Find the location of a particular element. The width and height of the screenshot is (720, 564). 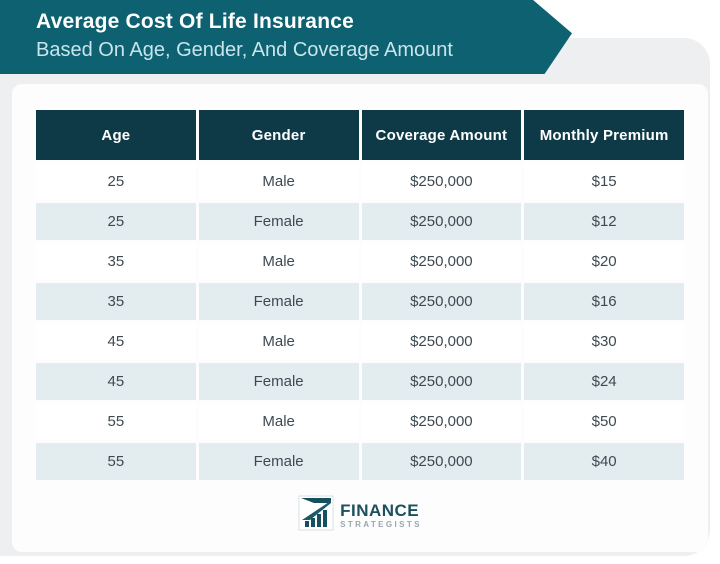

cell-premium: $16 is located at coordinates (604, 301).